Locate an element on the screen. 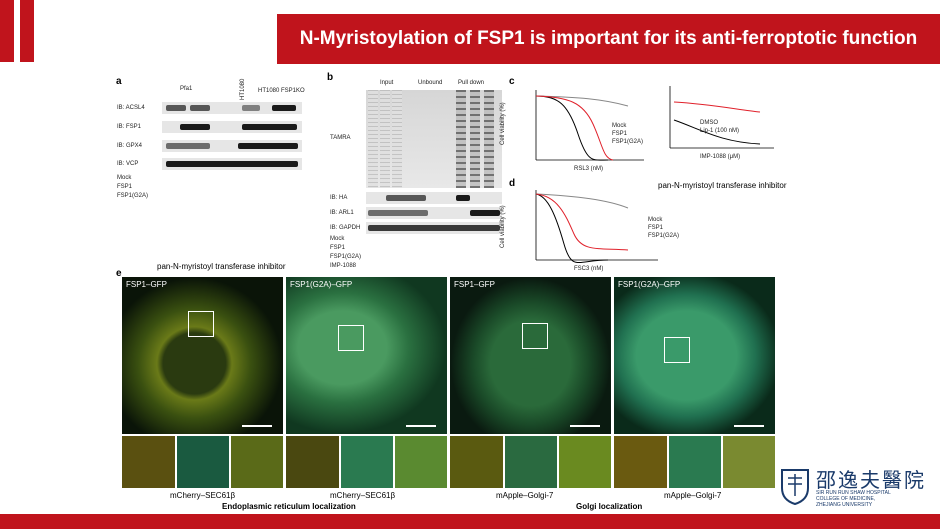  micro-image-2: FSP1(G2A)–GFP is located at coordinates (366, 355).